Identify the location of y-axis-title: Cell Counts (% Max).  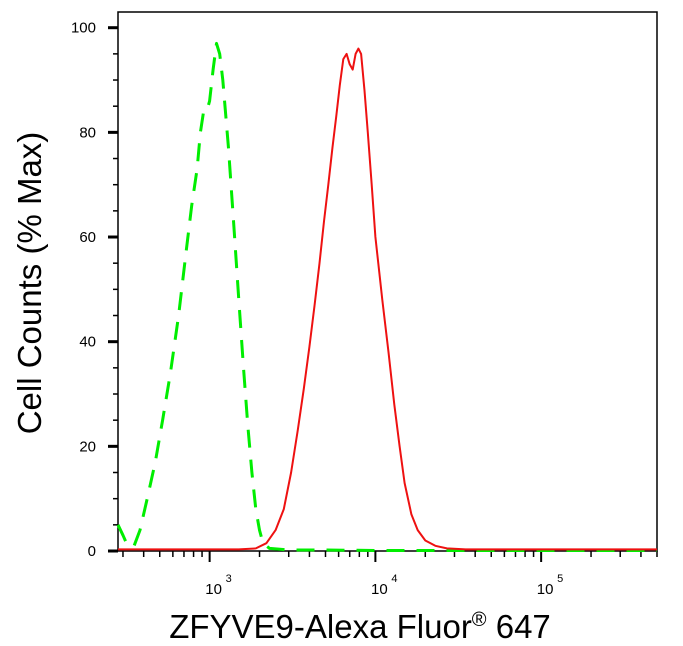
(29, 283).